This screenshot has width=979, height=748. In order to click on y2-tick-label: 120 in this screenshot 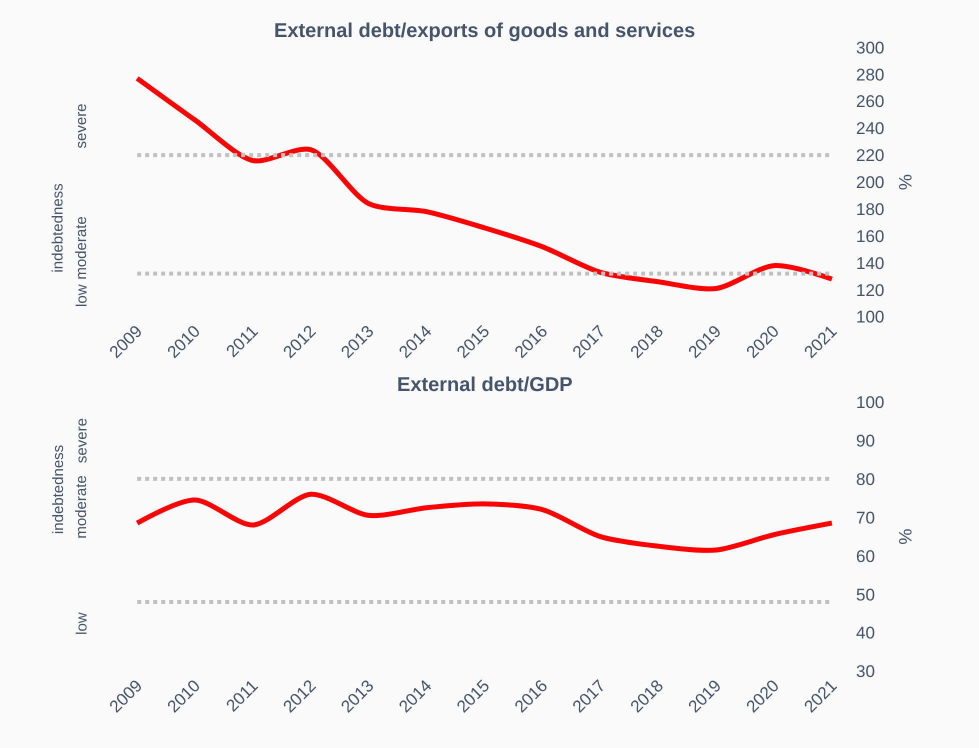, I will do `click(870, 290)`.